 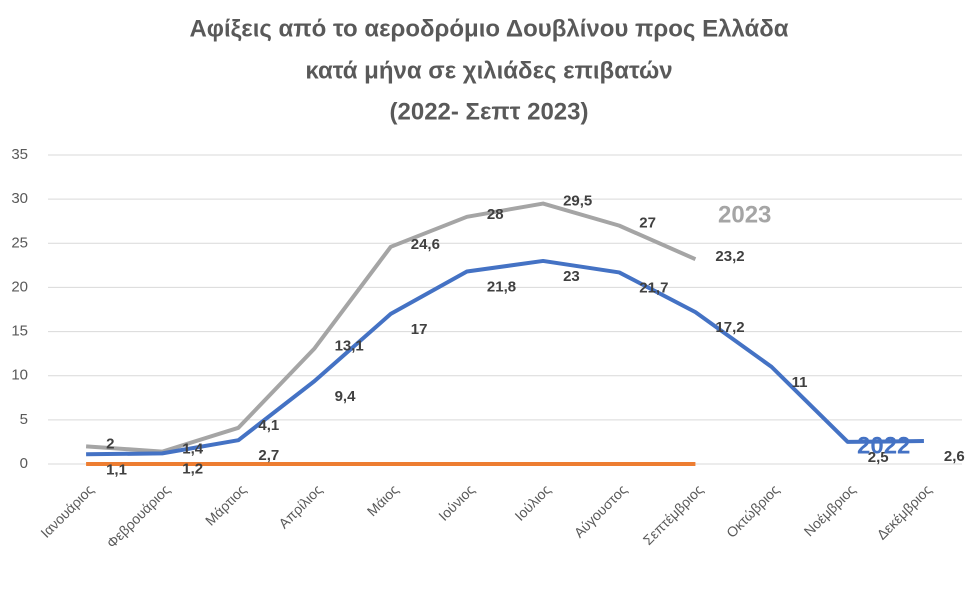 What do you see at coordinates (653, 287) in the screenshot?
I see `data-label: 21,7` at bounding box center [653, 287].